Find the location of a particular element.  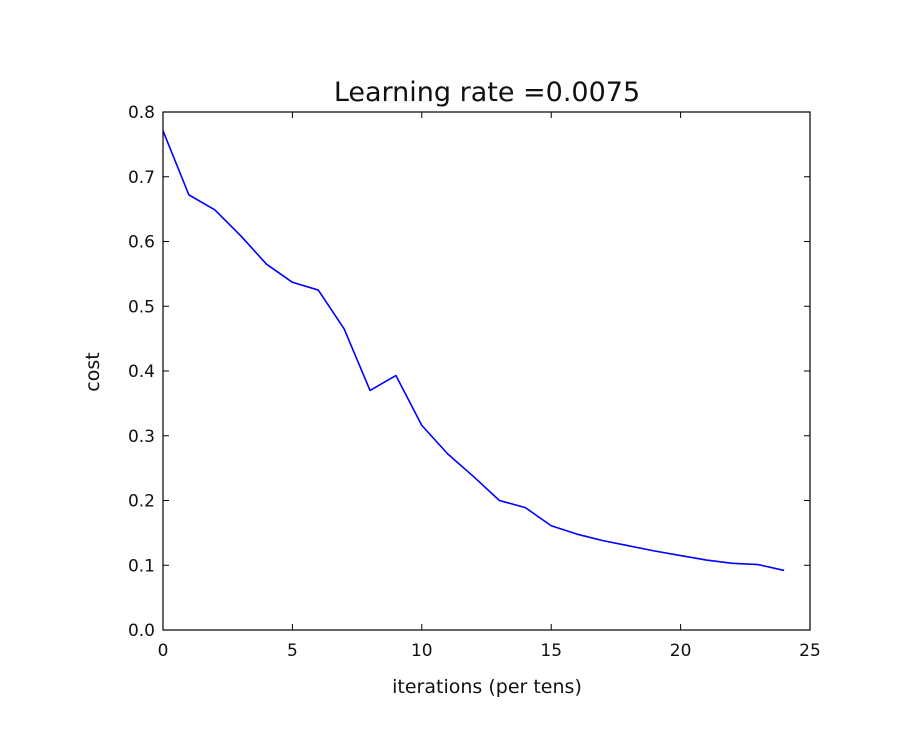

x-tick-label: 20 is located at coordinates (681, 651).